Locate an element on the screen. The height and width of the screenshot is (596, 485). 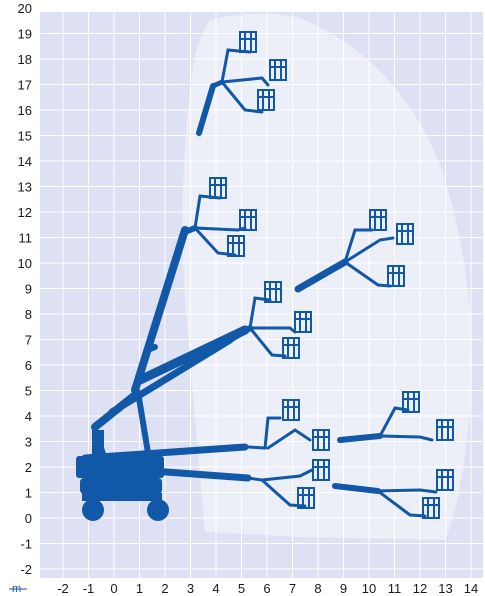
y-tick-label: 7 is located at coordinates (28, 340).